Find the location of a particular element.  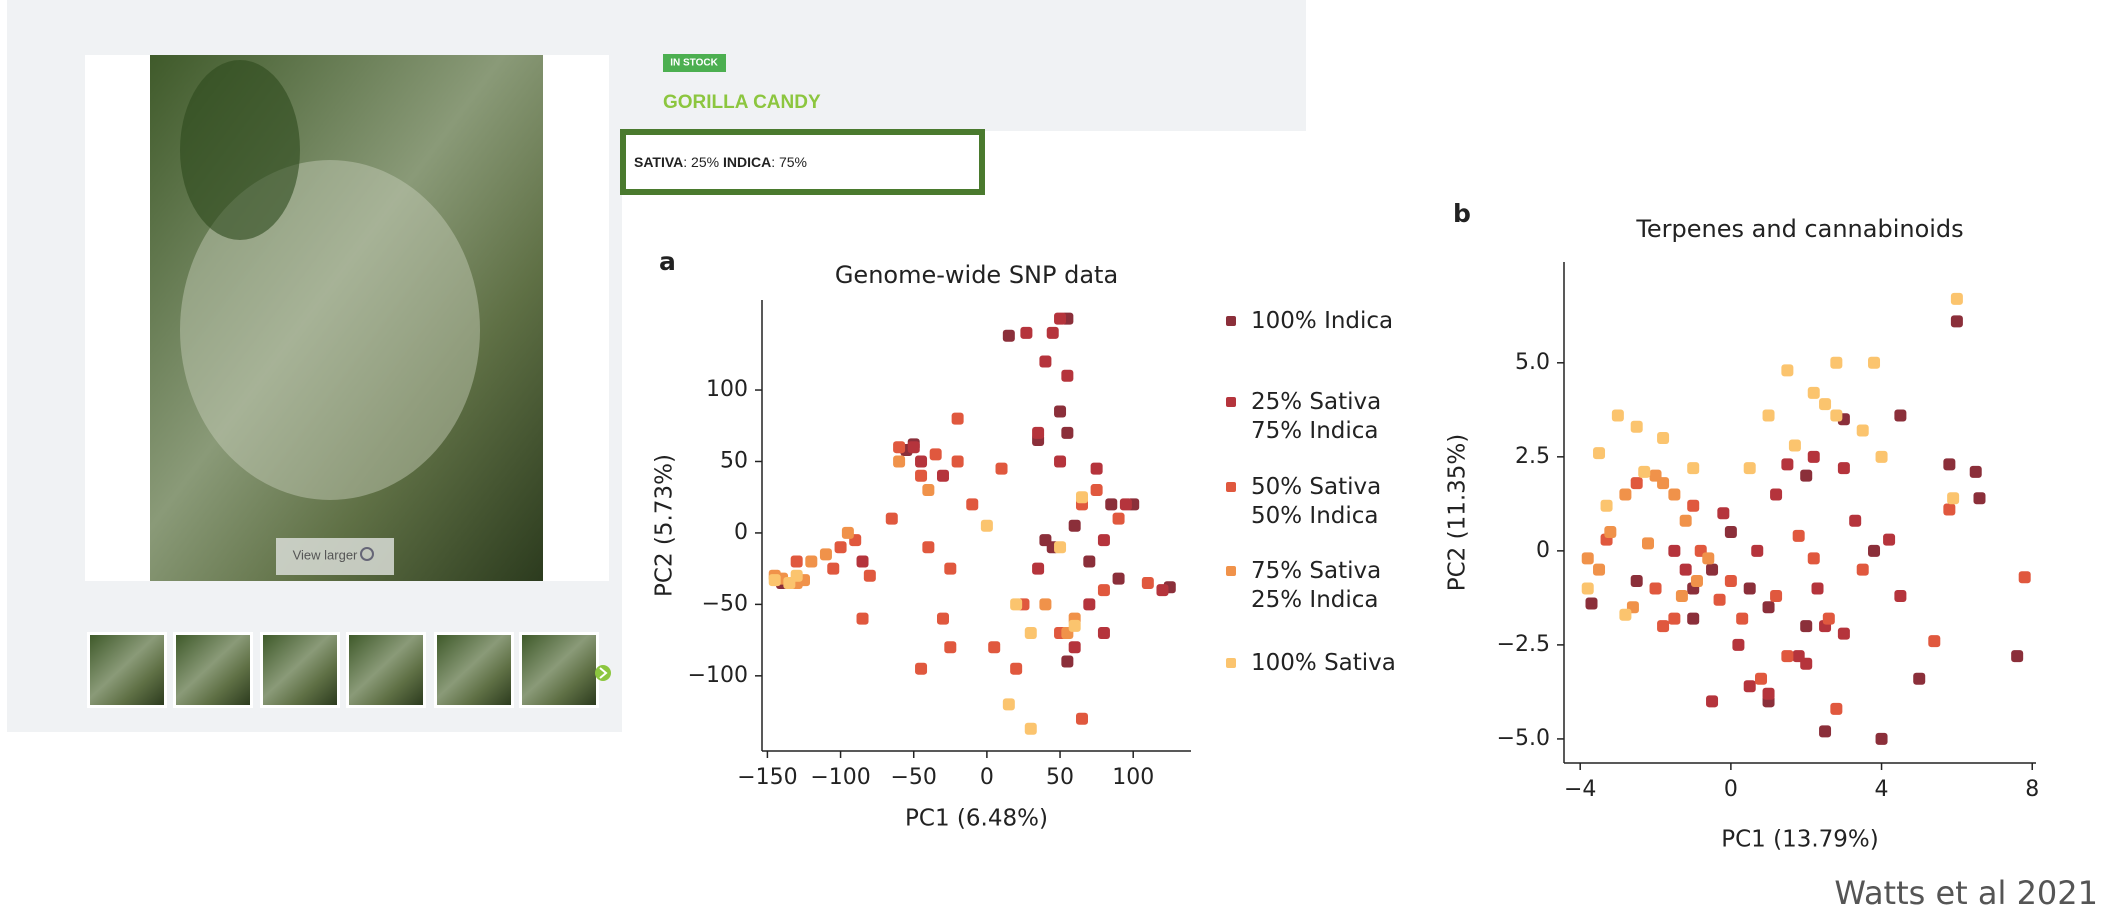

y-tick-label: −5.0 is located at coordinates (1523, 738).